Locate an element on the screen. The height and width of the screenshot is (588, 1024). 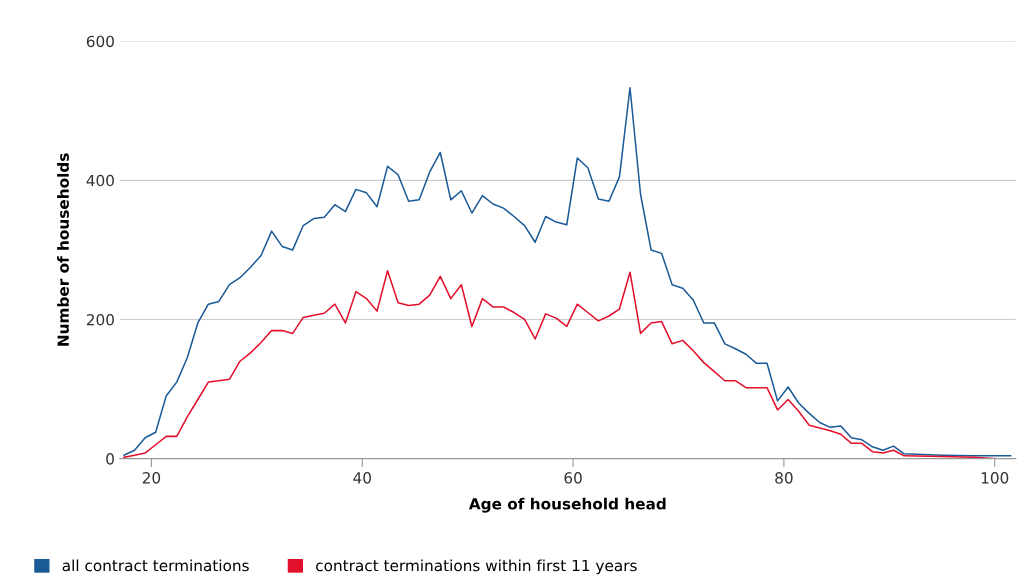
x-axis-title: Age of household head is located at coordinates (567, 505).